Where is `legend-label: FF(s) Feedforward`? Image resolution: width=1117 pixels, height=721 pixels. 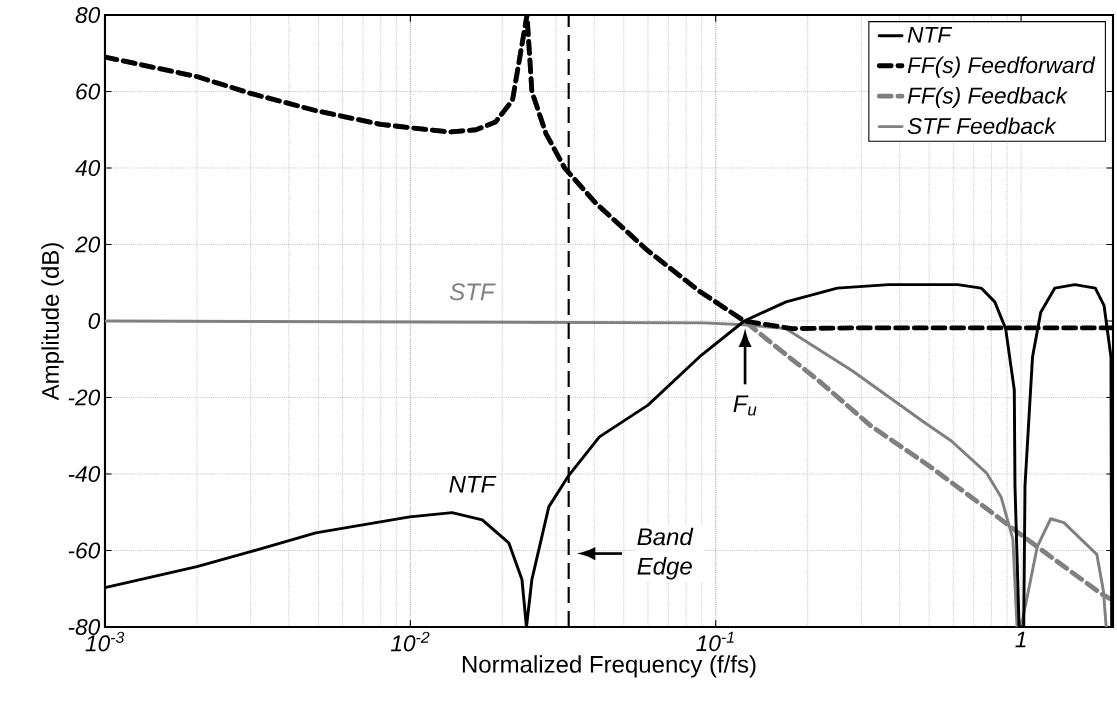 legend-label: FF(s) Feedforward is located at coordinates (1001, 67).